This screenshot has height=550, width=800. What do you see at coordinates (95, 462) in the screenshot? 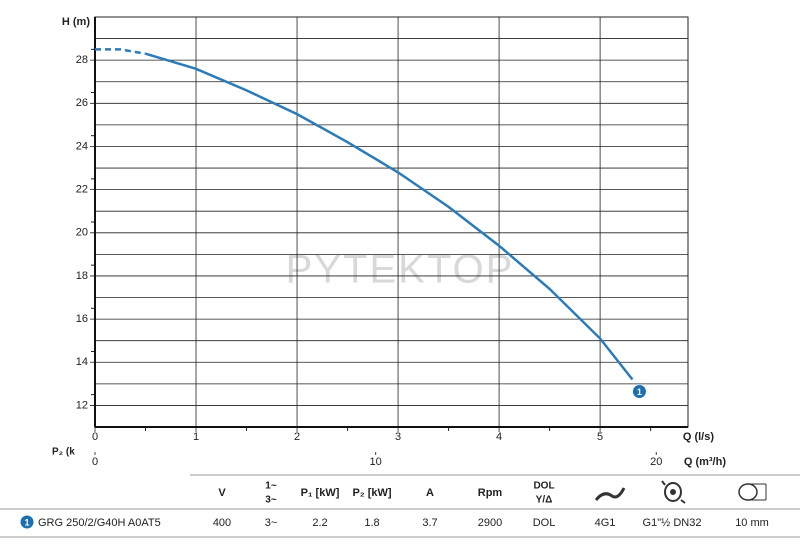
I see `x2-tick-label: 0` at bounding box center [95, 462].